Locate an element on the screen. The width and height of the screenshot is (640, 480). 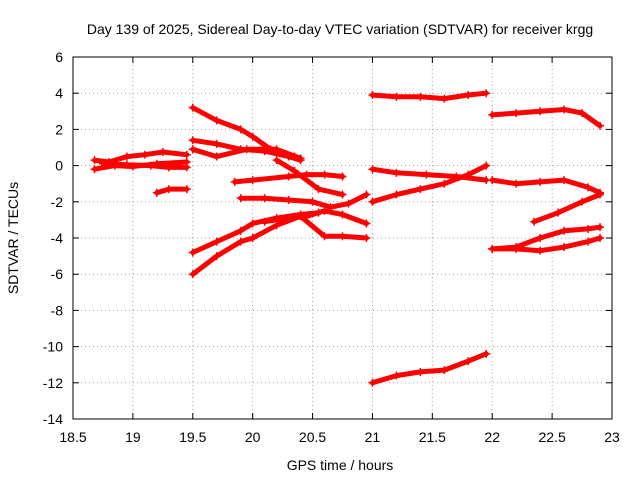
x-tick-label: 21.5 is located at coordinates (432, 437).